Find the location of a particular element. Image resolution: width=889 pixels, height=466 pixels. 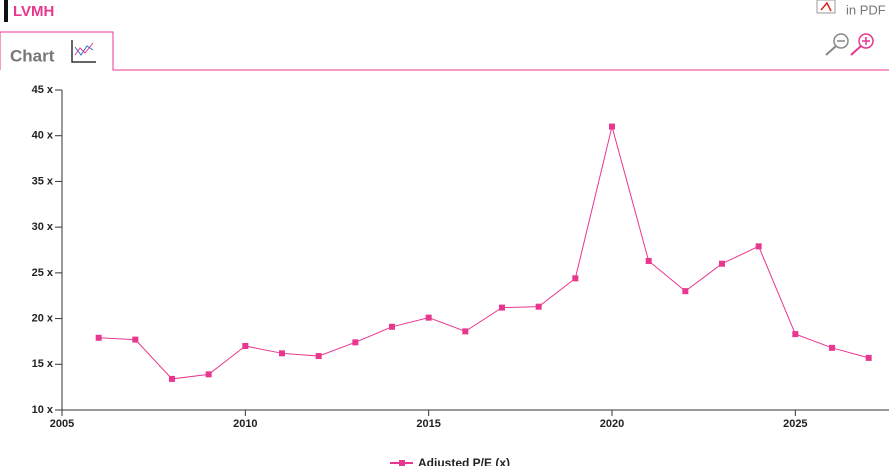

zoom-out is located at coordinates (837, 44).